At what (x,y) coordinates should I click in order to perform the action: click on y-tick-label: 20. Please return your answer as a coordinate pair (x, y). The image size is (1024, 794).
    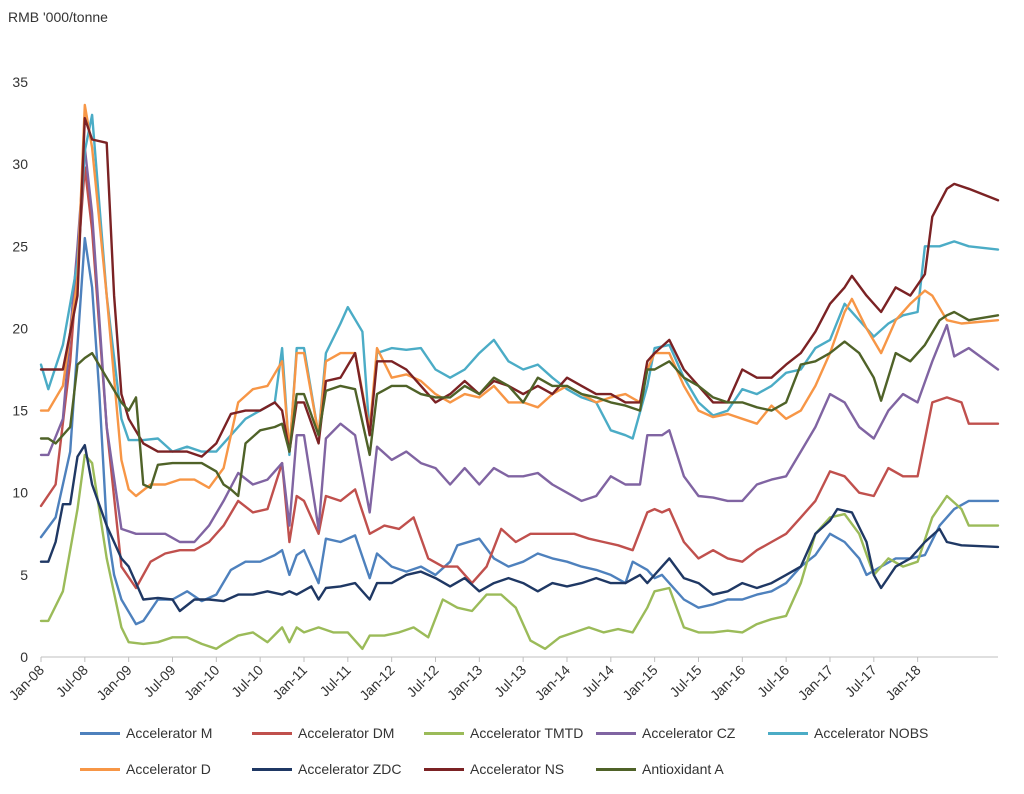
    Looking at the image, I should click on (20, 328).